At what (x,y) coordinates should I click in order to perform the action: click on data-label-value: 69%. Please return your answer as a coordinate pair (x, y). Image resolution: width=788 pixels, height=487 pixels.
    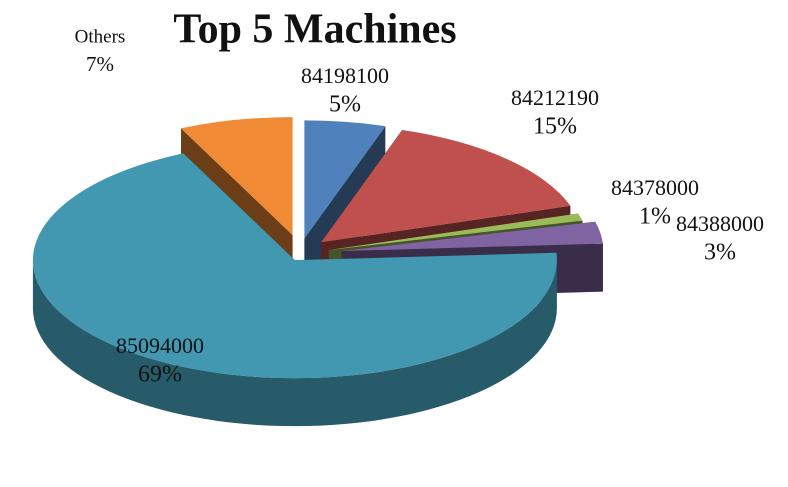
    Looking at the image, I should click on (160, 375).